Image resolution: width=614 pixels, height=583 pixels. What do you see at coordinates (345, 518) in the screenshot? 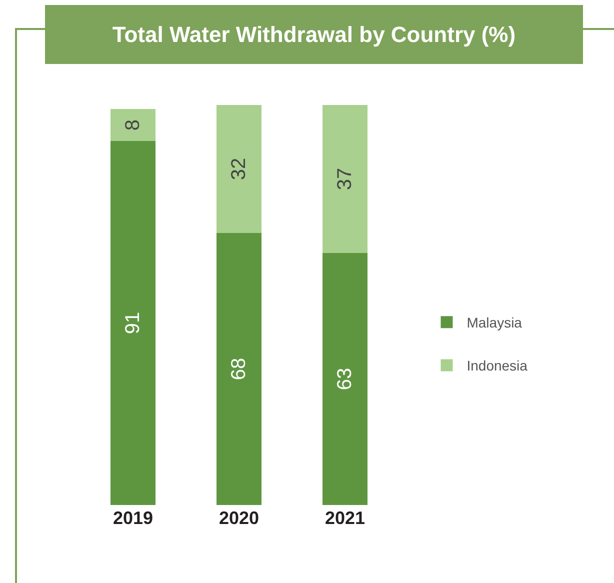
I see `x-tick-label: 2021` at bounding box center [345, 518].